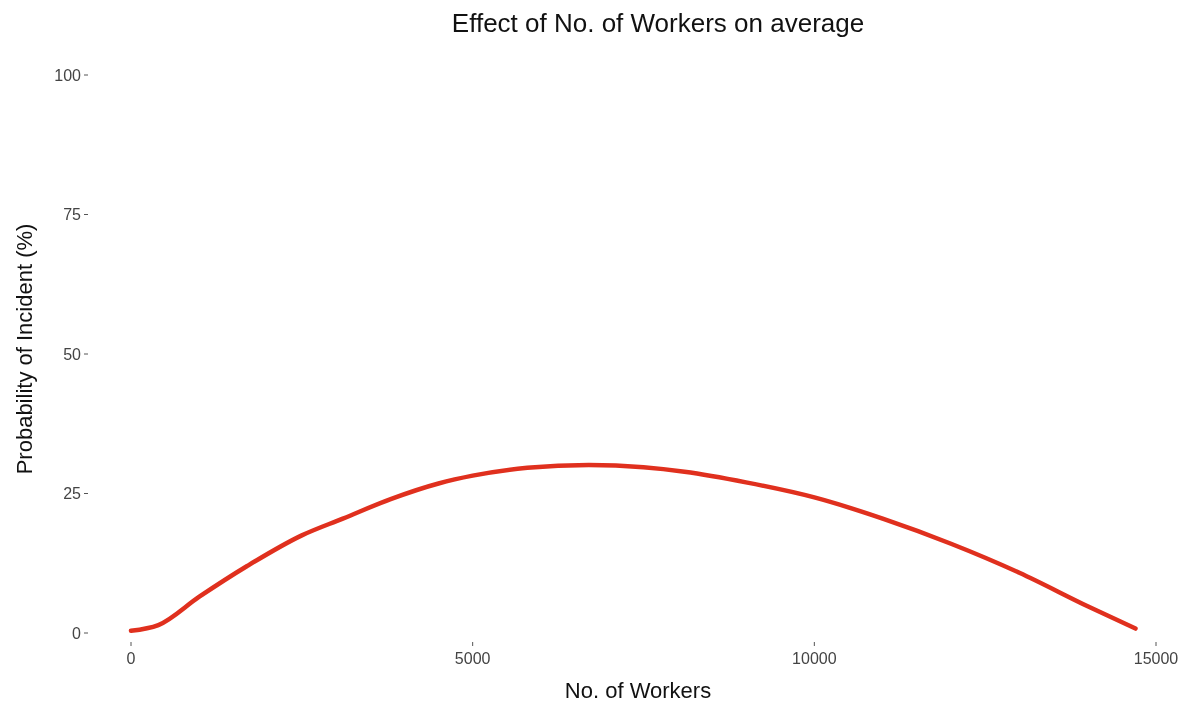 Image resolution: width=1196 pixels, height=710 pixels. I want to click on y-tick-label: 75, so click(72, 215).